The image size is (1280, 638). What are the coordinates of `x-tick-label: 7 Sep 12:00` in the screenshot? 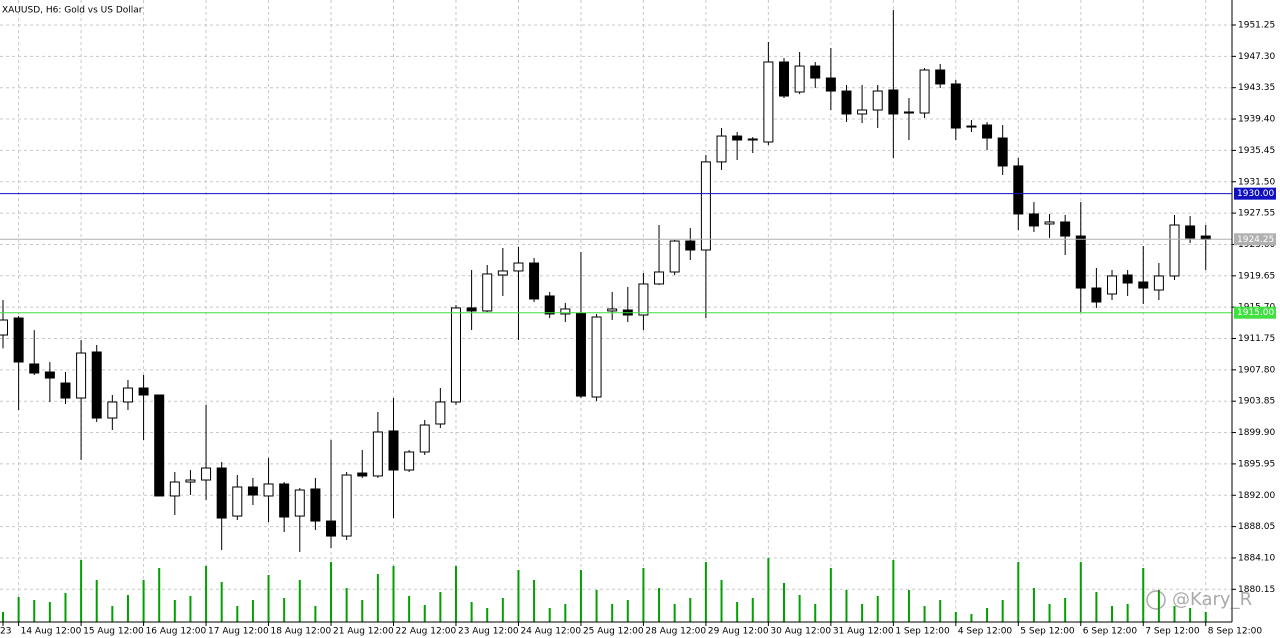 It's located at (1172, 632).